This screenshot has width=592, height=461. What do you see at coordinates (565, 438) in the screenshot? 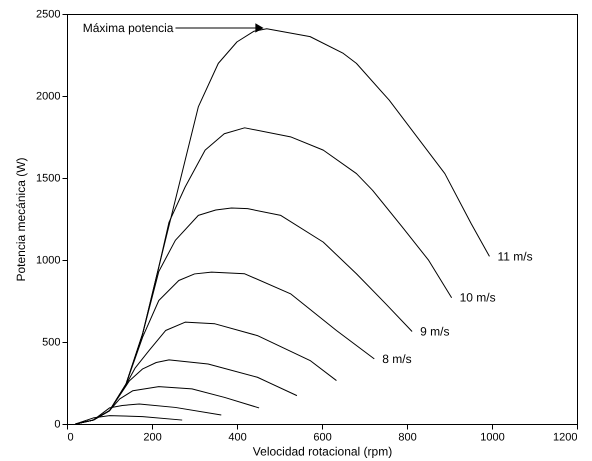
I see `x-tick-label: 1200` at bounding box center [565, 438].